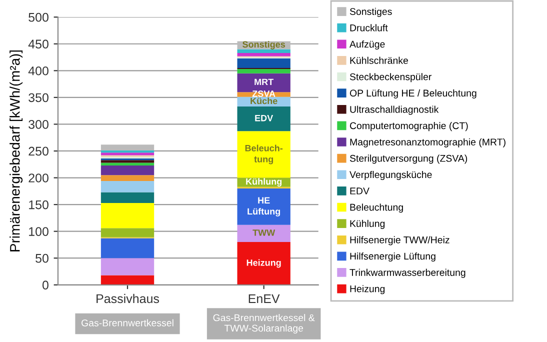  What do you see at coordinates (264, 93) in the screenshot?
I see `data-label: ZSVA` at bounding box center [264, 93].